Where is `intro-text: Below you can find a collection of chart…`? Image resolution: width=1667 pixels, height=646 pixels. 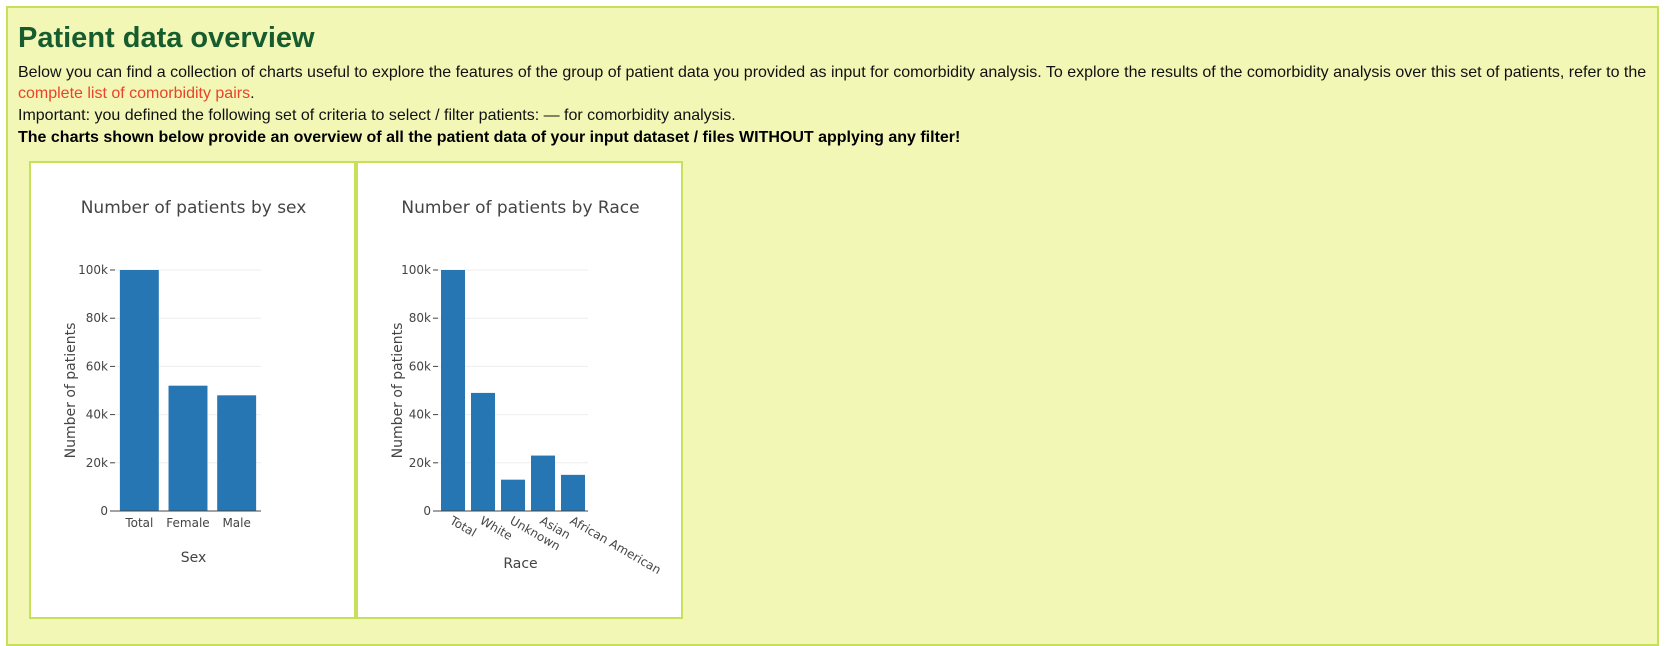 intro-text: Below you can find a collection of chart… is located at coordinates (832, 72).